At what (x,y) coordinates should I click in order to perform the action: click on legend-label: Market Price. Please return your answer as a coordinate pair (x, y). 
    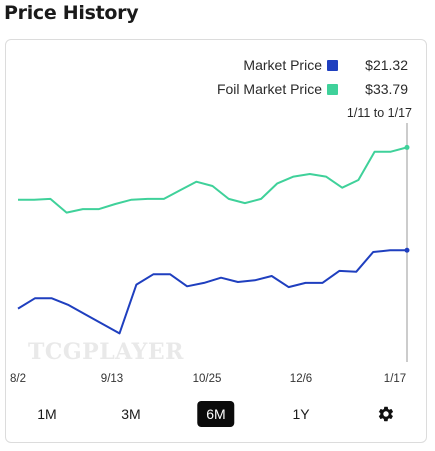
    Looking at the image, I should click on (282, 65).